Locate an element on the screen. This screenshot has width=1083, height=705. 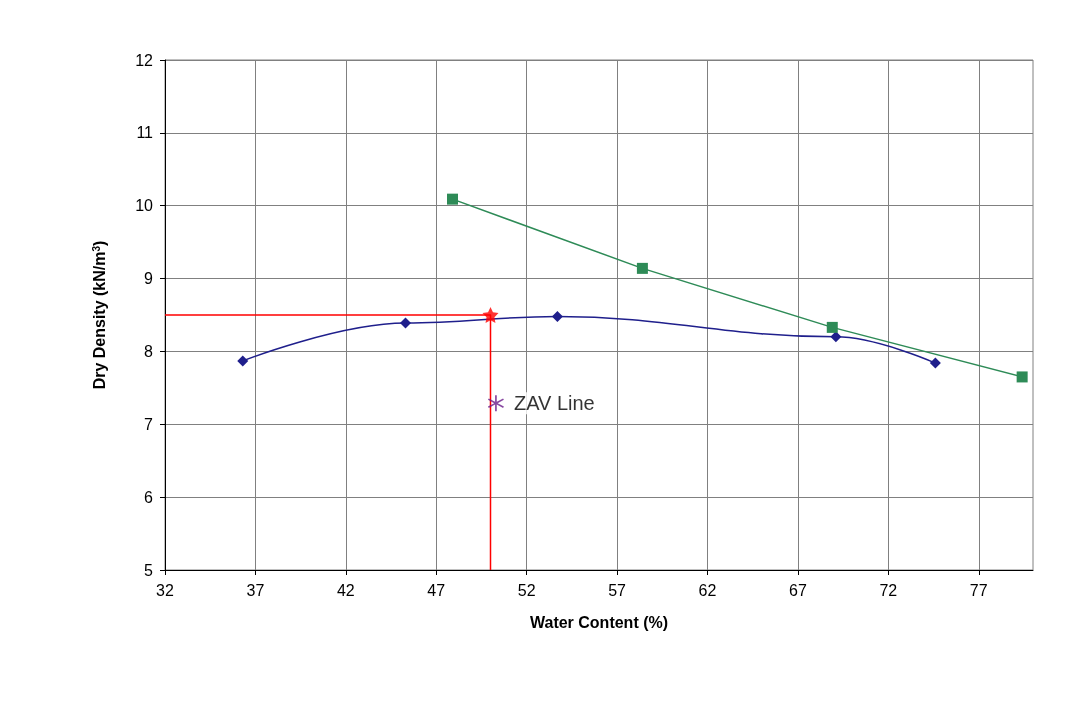
y-tick-label: 9 is located at coordinates (149, 279).